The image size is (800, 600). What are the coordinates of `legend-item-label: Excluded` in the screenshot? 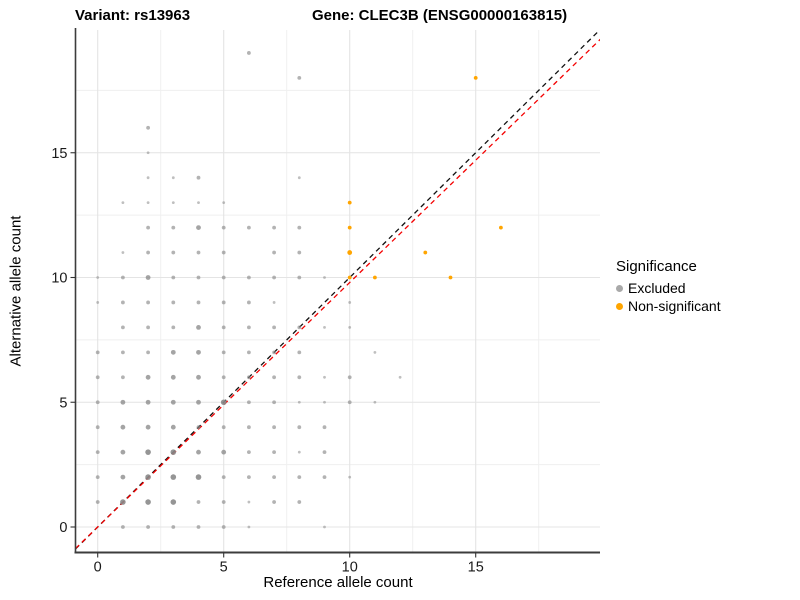 It's located at (657, 288).